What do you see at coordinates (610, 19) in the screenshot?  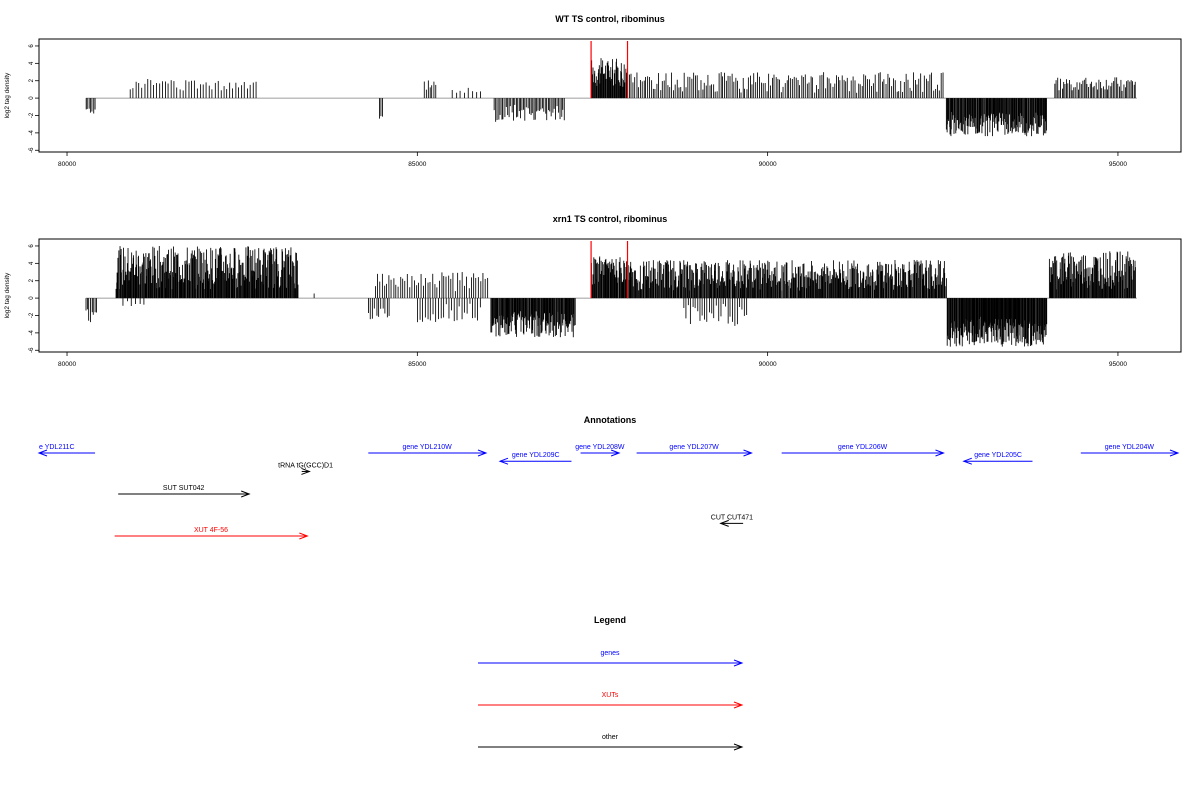 I see `chart-title: WT TS control, ribominus` at bounding box center [610, 19].